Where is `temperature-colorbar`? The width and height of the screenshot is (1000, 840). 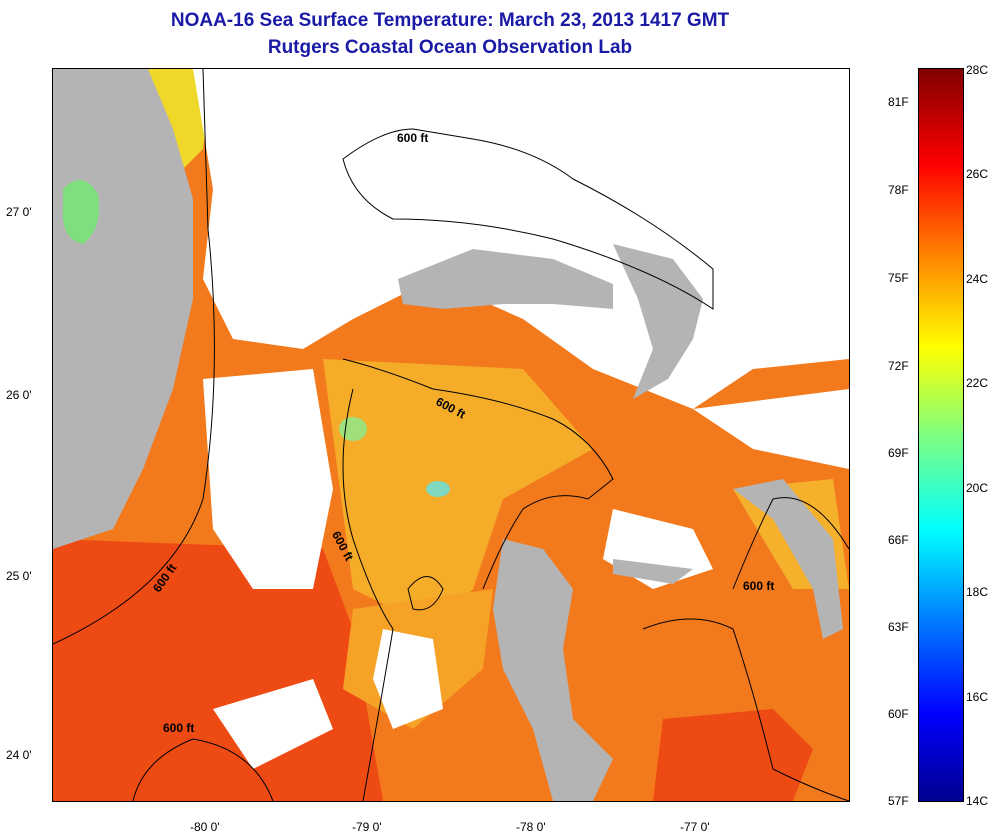 temperature-colorbar is located at coordinates (941, 435).